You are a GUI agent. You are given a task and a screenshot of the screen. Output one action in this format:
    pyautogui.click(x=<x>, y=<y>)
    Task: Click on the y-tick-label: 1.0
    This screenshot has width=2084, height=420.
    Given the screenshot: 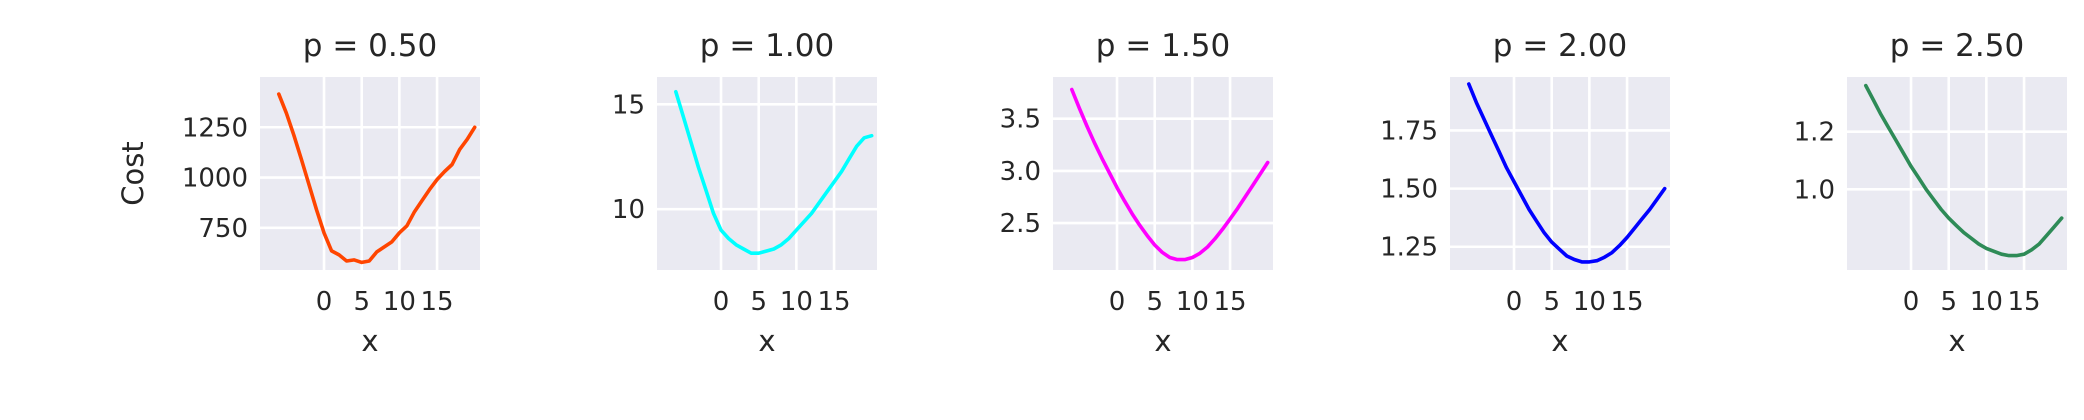 What is the action you would take?
    pyautogui.click(x=1814, y=190)
    